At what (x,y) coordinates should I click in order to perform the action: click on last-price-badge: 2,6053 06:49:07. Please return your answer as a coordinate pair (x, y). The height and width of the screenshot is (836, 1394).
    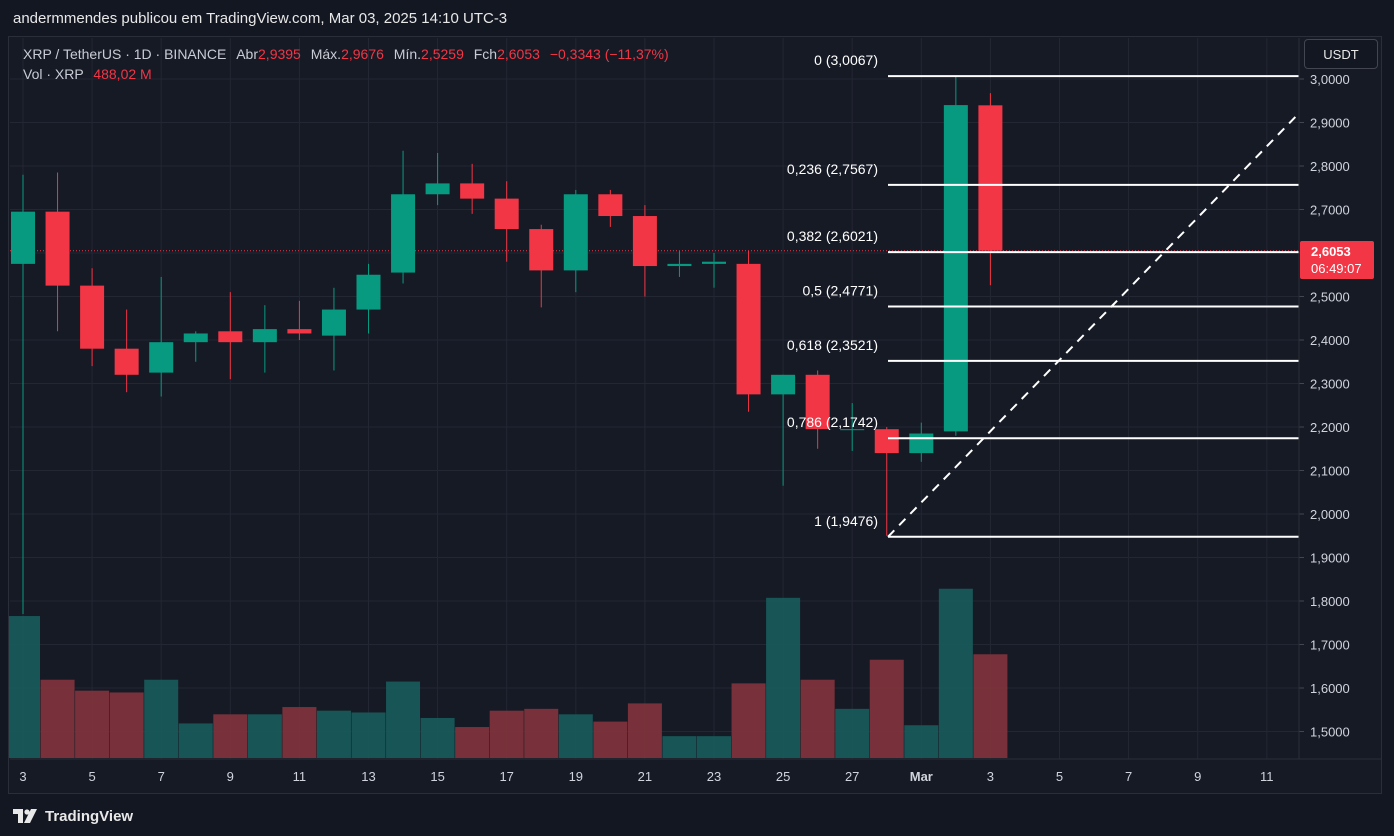
    Looking at the image, I should click on (1337, 260).